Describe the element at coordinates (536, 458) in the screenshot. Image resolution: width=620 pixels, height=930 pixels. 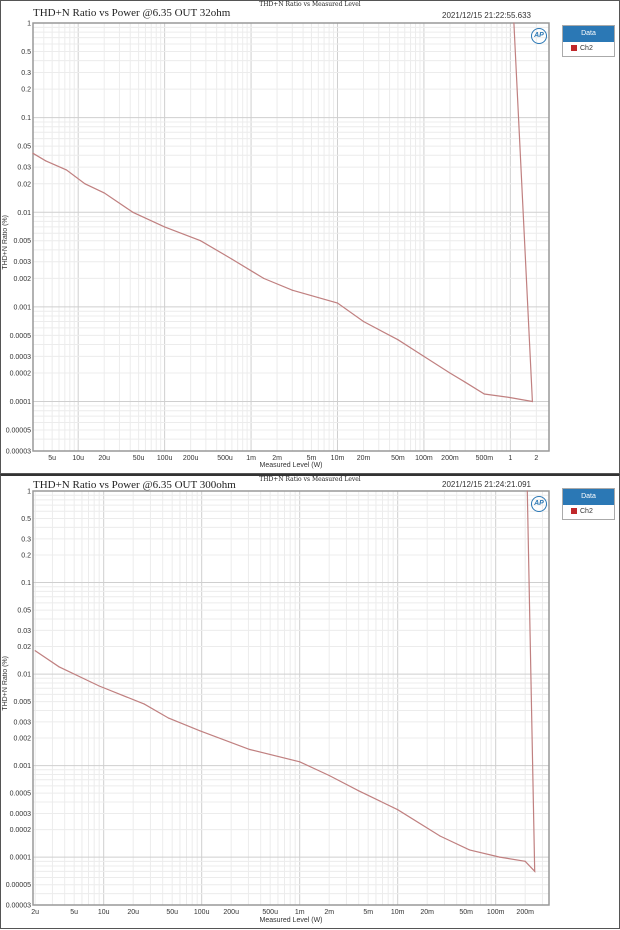
I see `x-tick-label: 2` at that location.